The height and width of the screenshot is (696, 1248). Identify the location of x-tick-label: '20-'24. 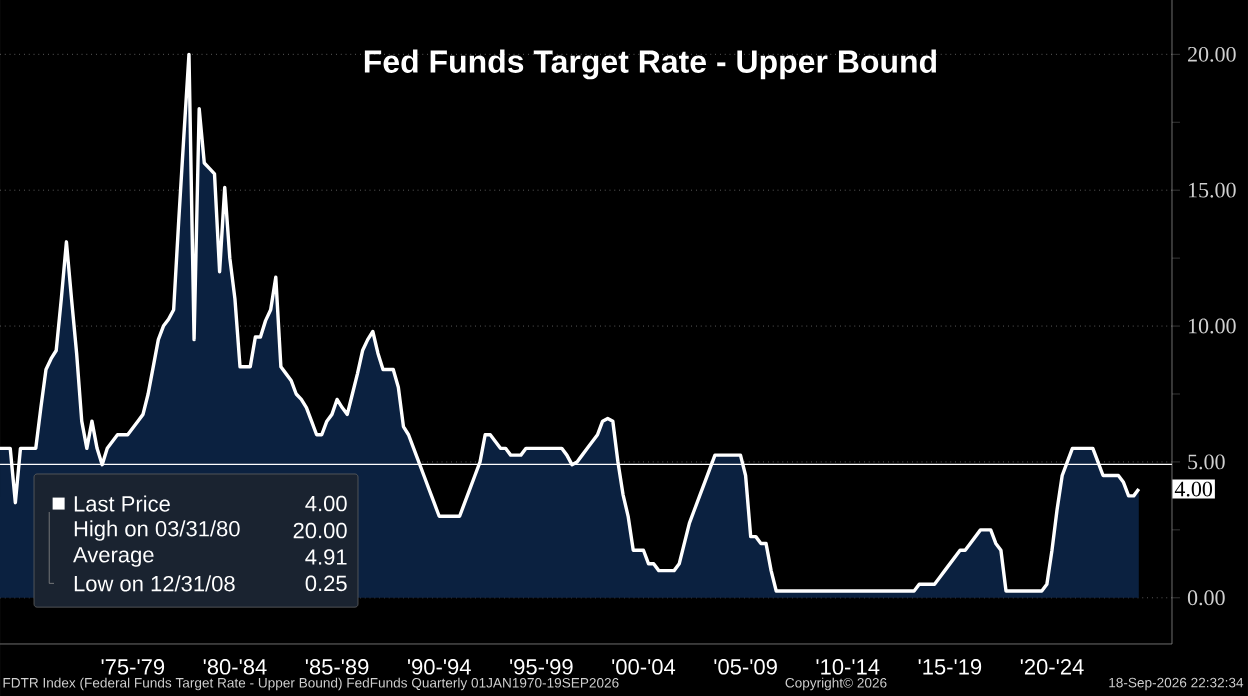
(1052, 667).